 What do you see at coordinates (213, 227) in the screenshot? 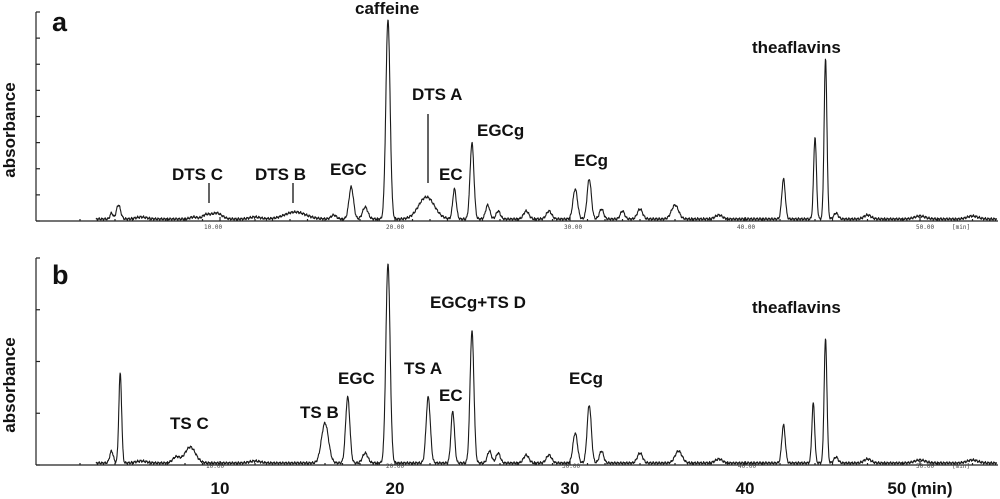
I see `a-mini-tick-10: 10.00` at bounding box center [213, 227].